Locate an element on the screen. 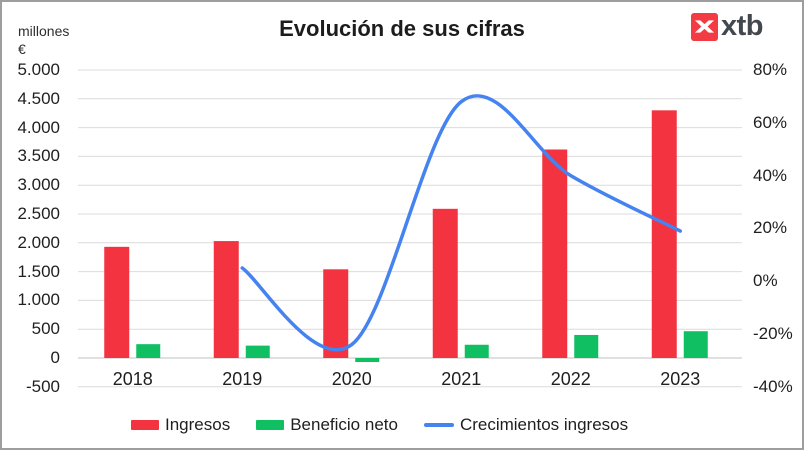 The height and width of the screenshot is (450, 804). legend-swatch-crecimientos-ingresos is located at coordinates (438, 424).